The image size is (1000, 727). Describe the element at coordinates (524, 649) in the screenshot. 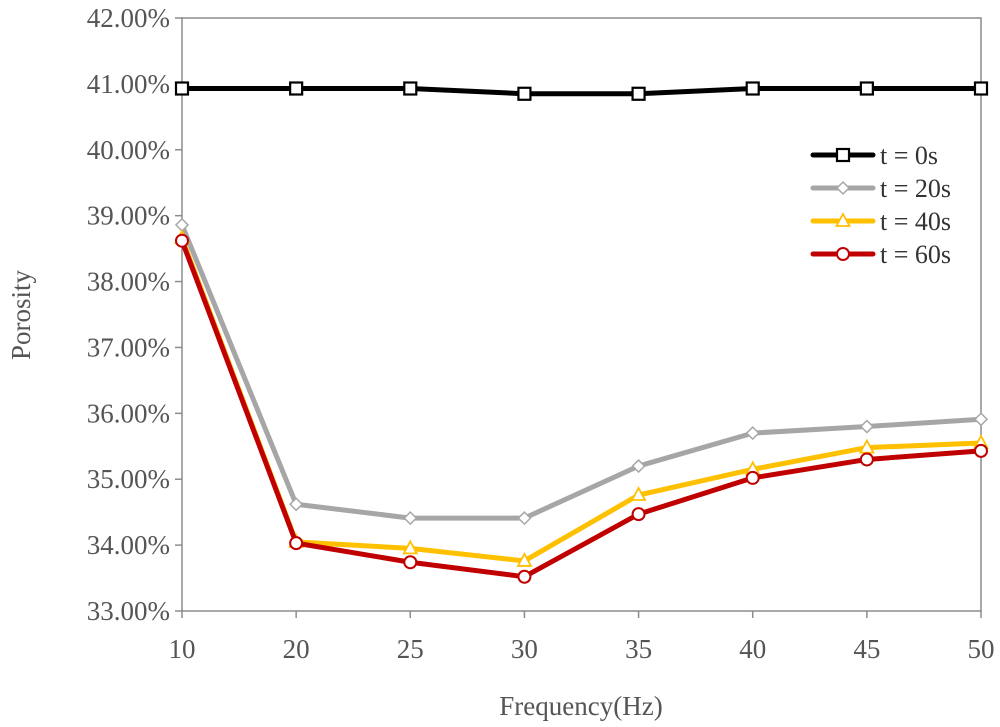

I see `x-tick-label: 30` at that location.